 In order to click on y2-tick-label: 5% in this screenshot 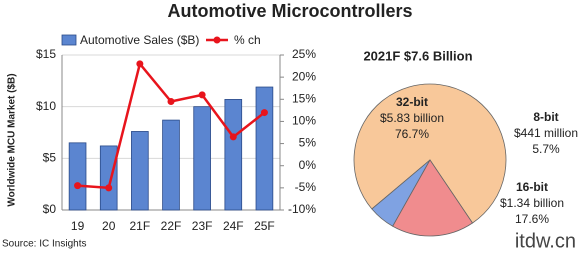, I will do `click(308, 143)`.